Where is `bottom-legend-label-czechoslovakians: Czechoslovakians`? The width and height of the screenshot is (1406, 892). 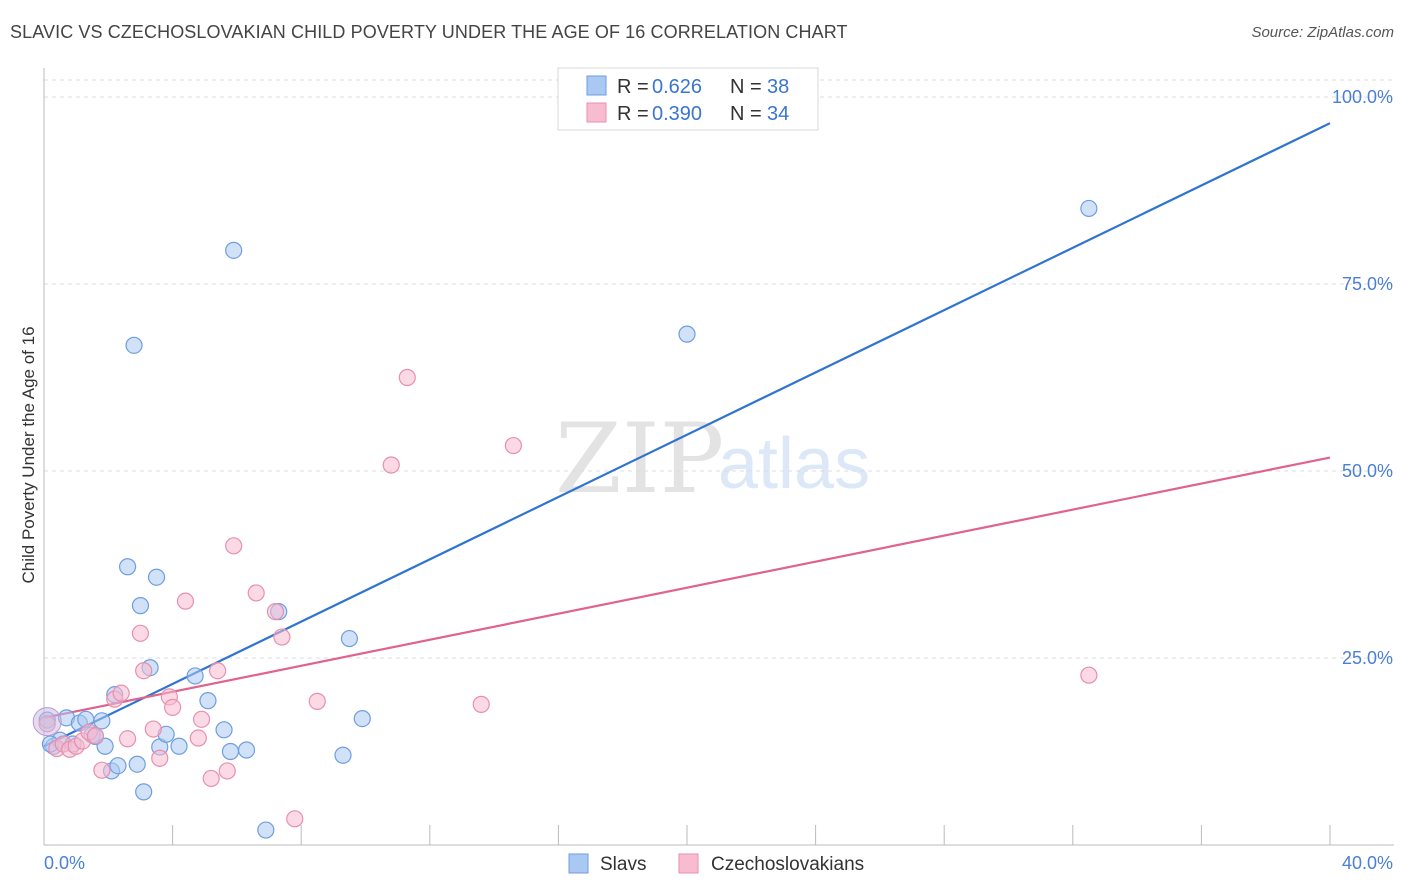
bottom-legend-label-czechoslovakians: Czechoslovakians is located at coordinates (787, 864).